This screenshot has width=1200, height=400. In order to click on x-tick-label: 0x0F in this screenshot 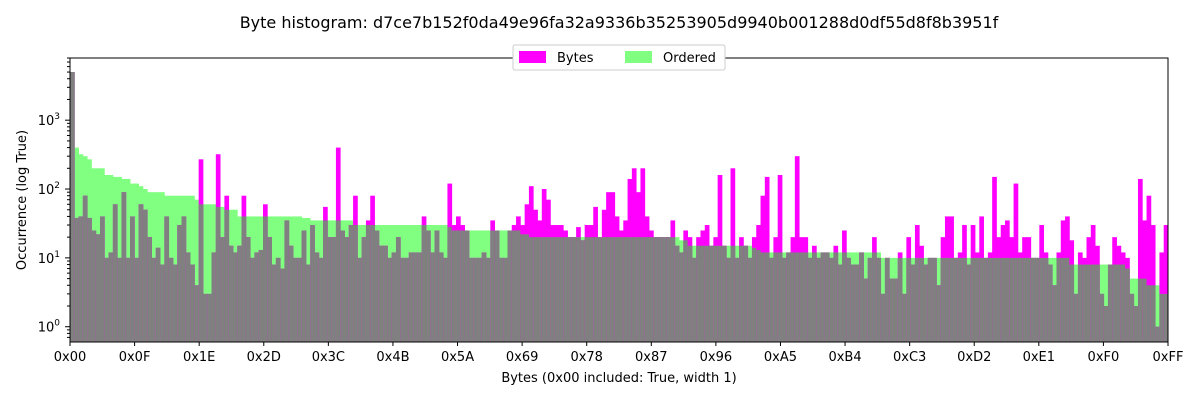, I will do `click(135, 357)`.